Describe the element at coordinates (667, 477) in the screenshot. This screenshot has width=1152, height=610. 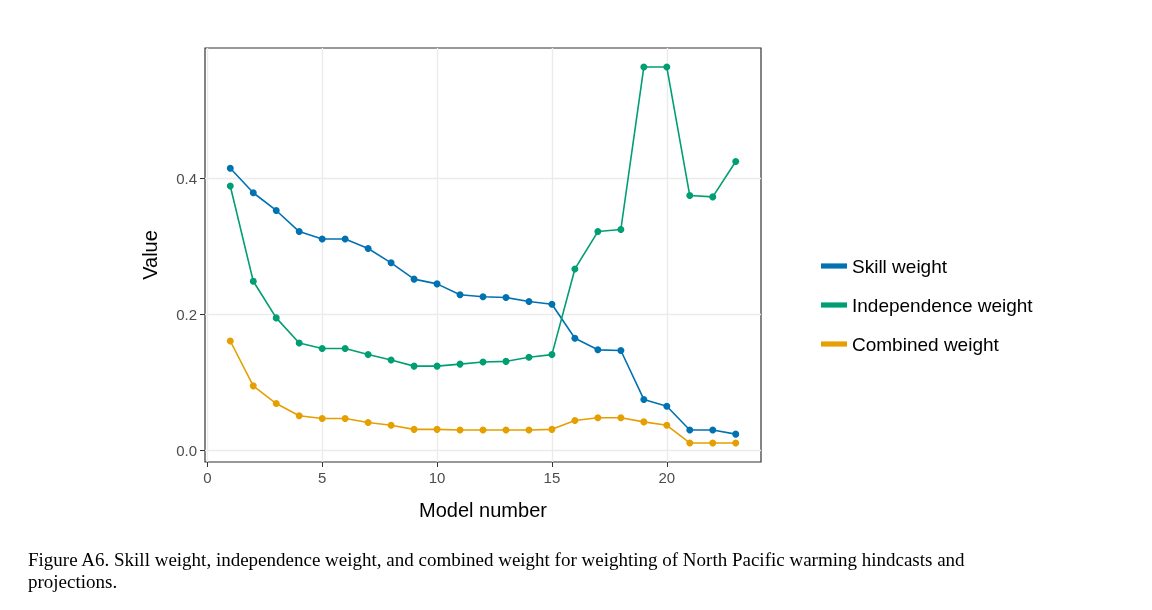
I see `x-tick-label: 20` at that location.